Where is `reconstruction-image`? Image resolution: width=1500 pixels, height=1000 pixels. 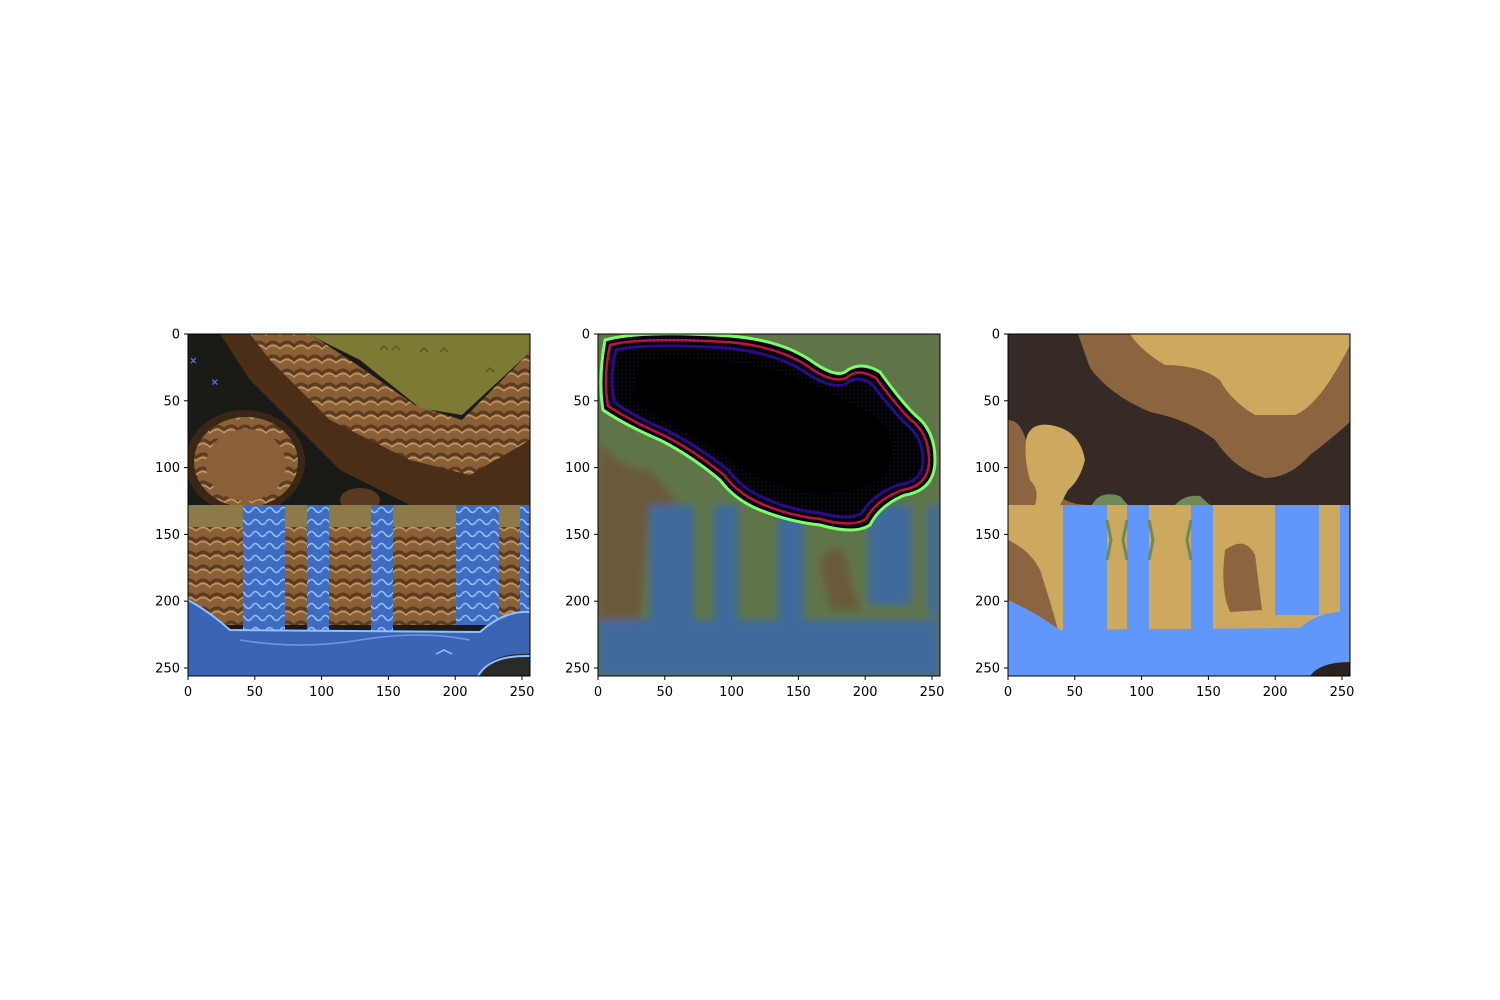 reconstruction-image is located at coordinates (769, 505).